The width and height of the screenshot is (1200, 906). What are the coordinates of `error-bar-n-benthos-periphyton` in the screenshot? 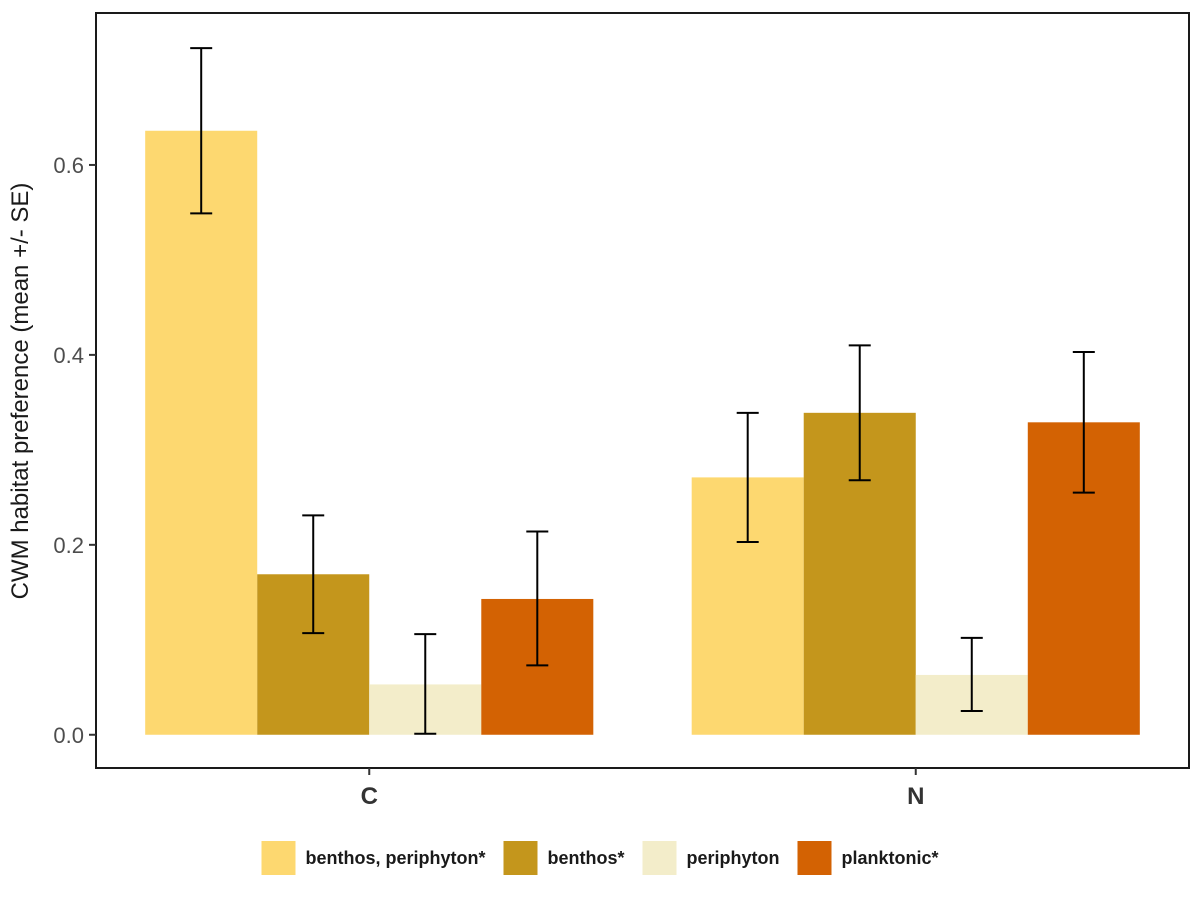 It's located at (747, 477).